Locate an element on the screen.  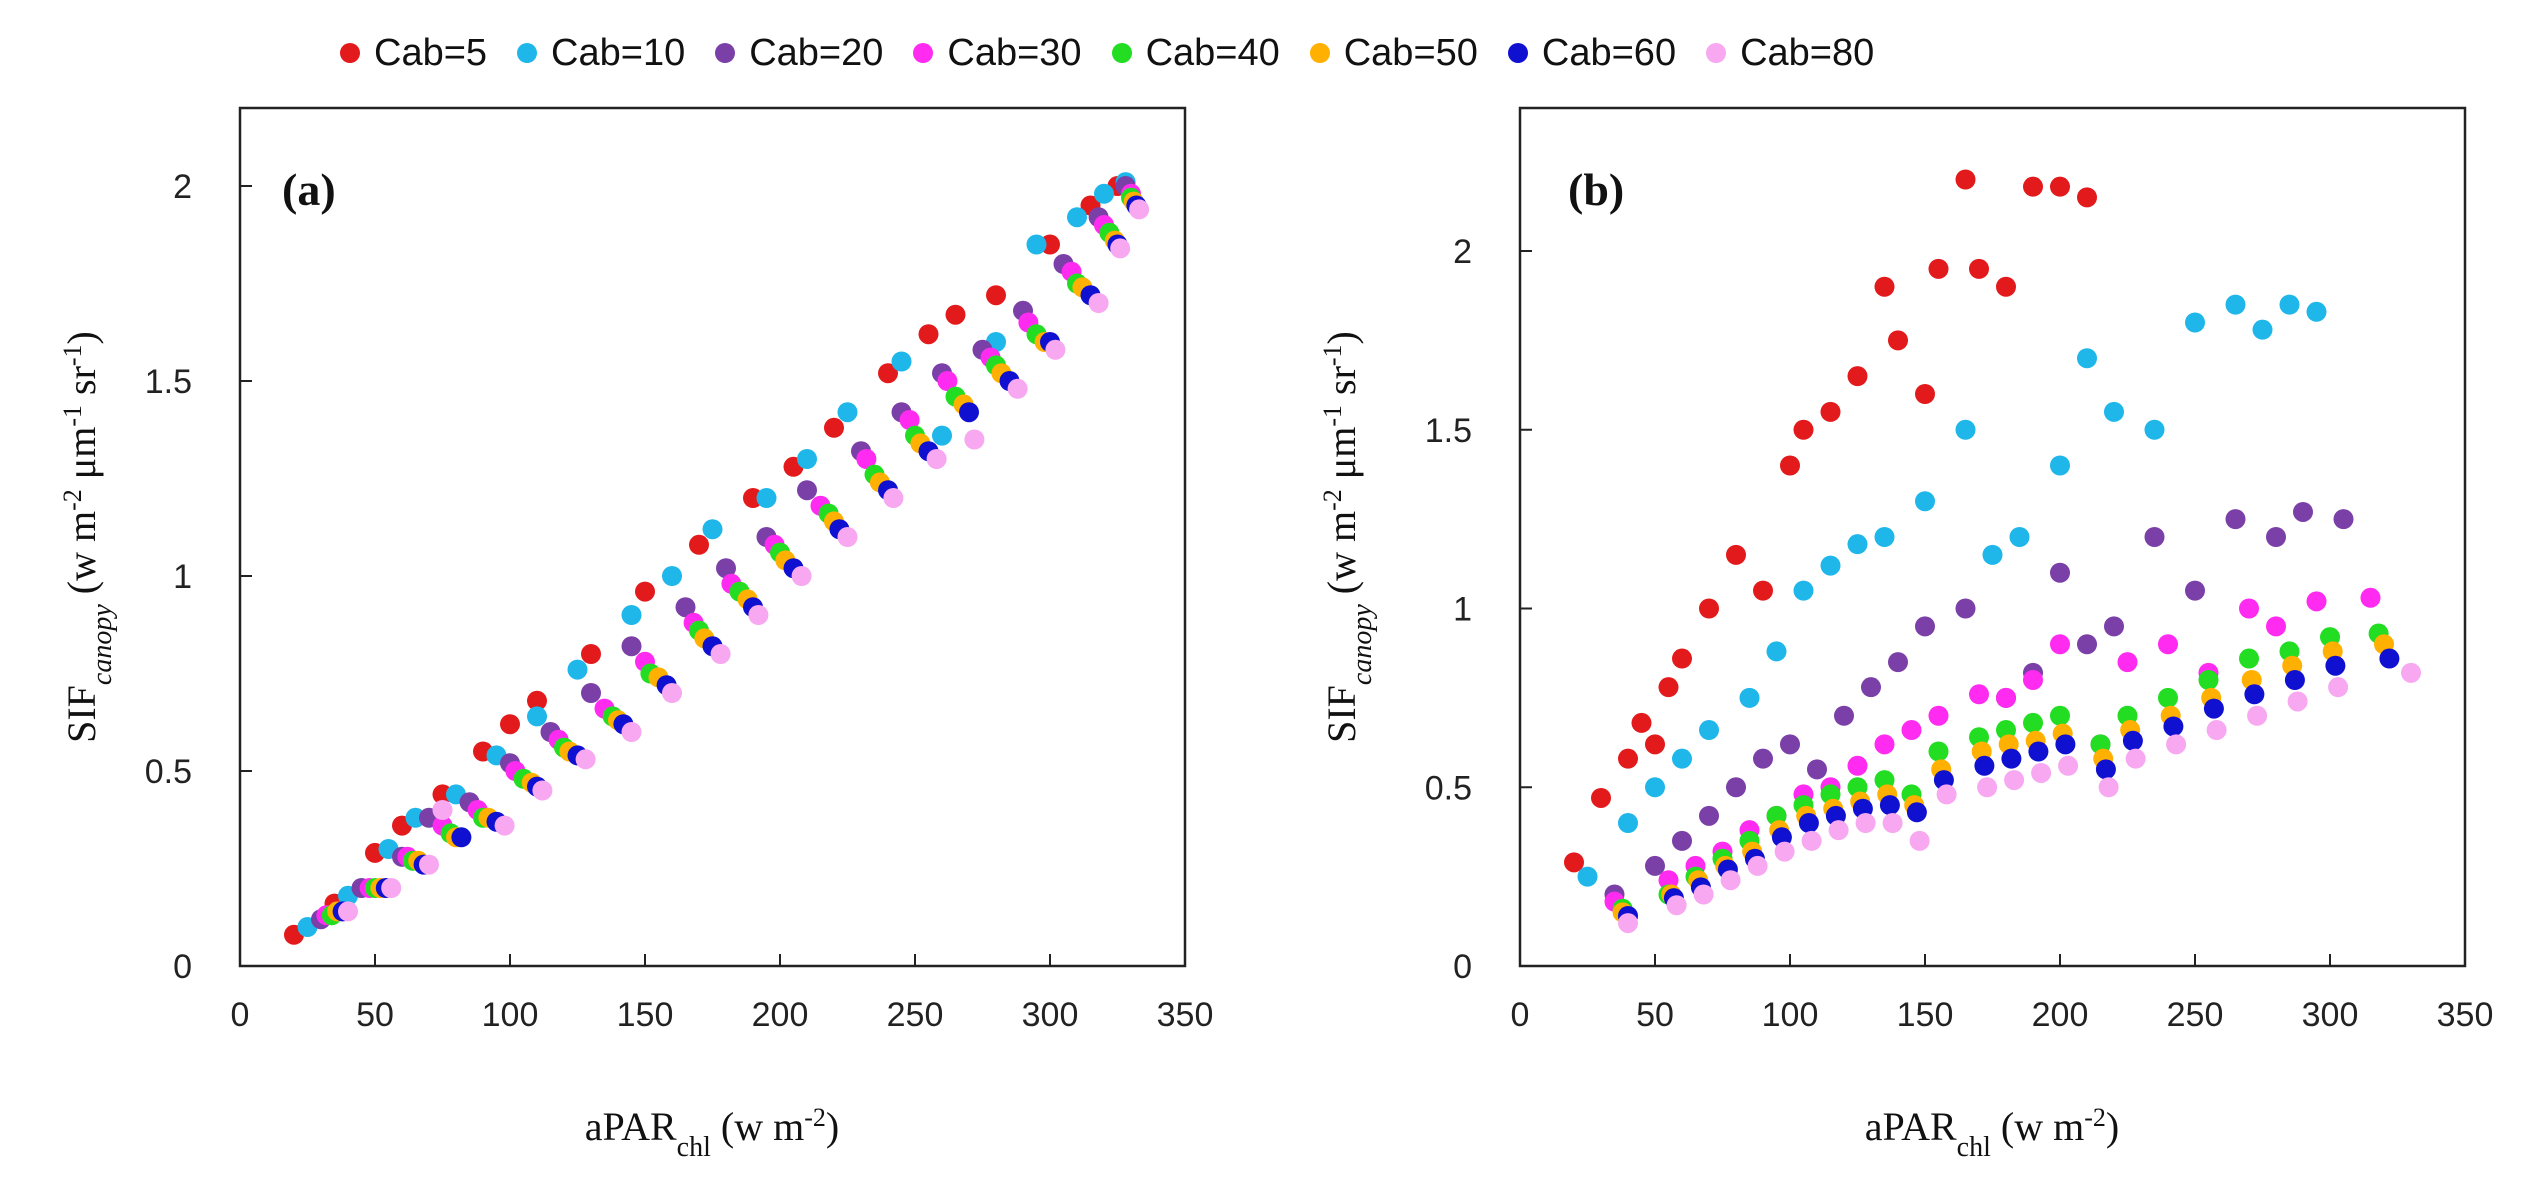
panel-b-x-title: aPARchl (w m-2) is located at coordinates (1992, 1133).